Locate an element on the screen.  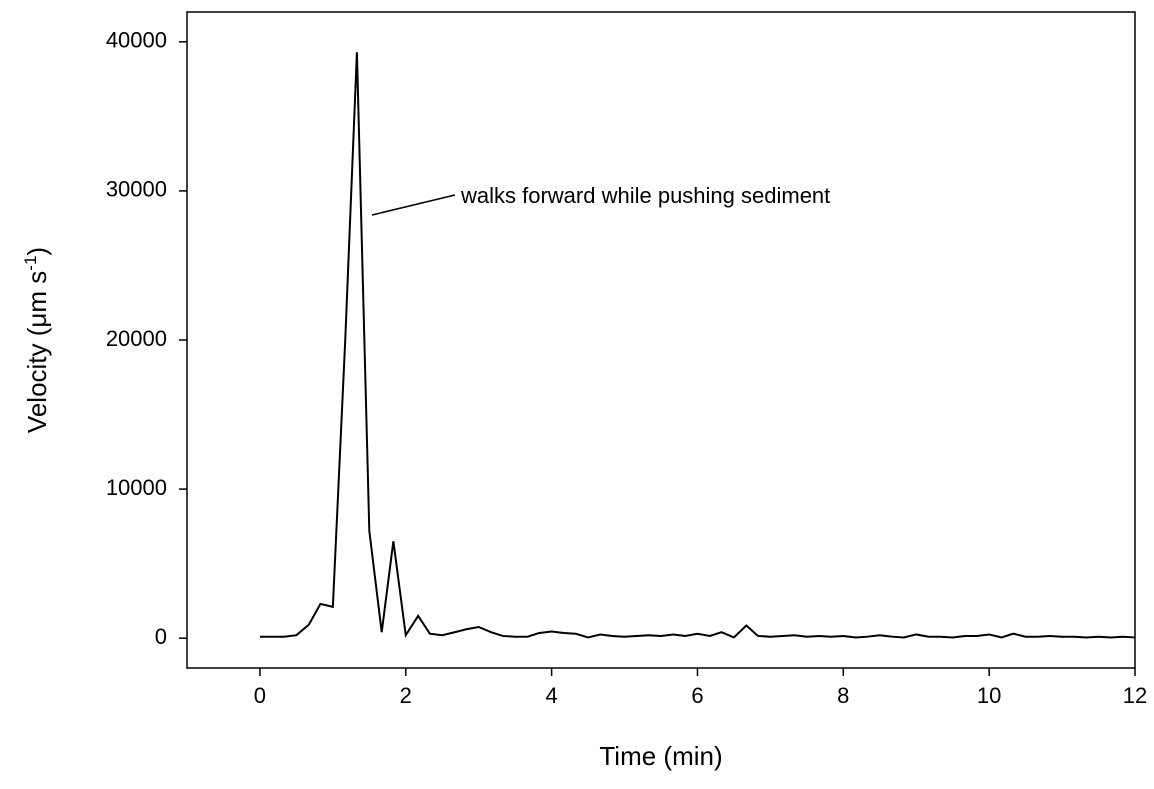
y-axis-label-main: Velocity (μm s is located at coordinates (37, 352).